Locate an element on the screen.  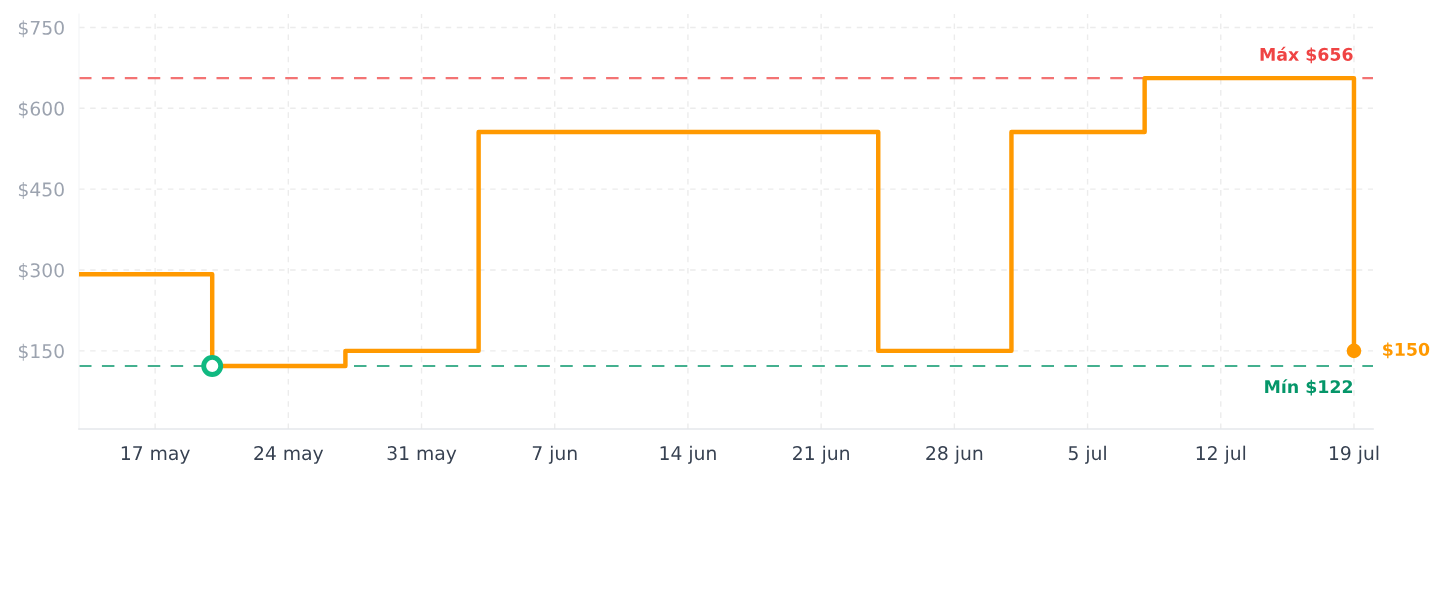
ref-line-label: Mín $122 is located at coordinates (1309, 387).